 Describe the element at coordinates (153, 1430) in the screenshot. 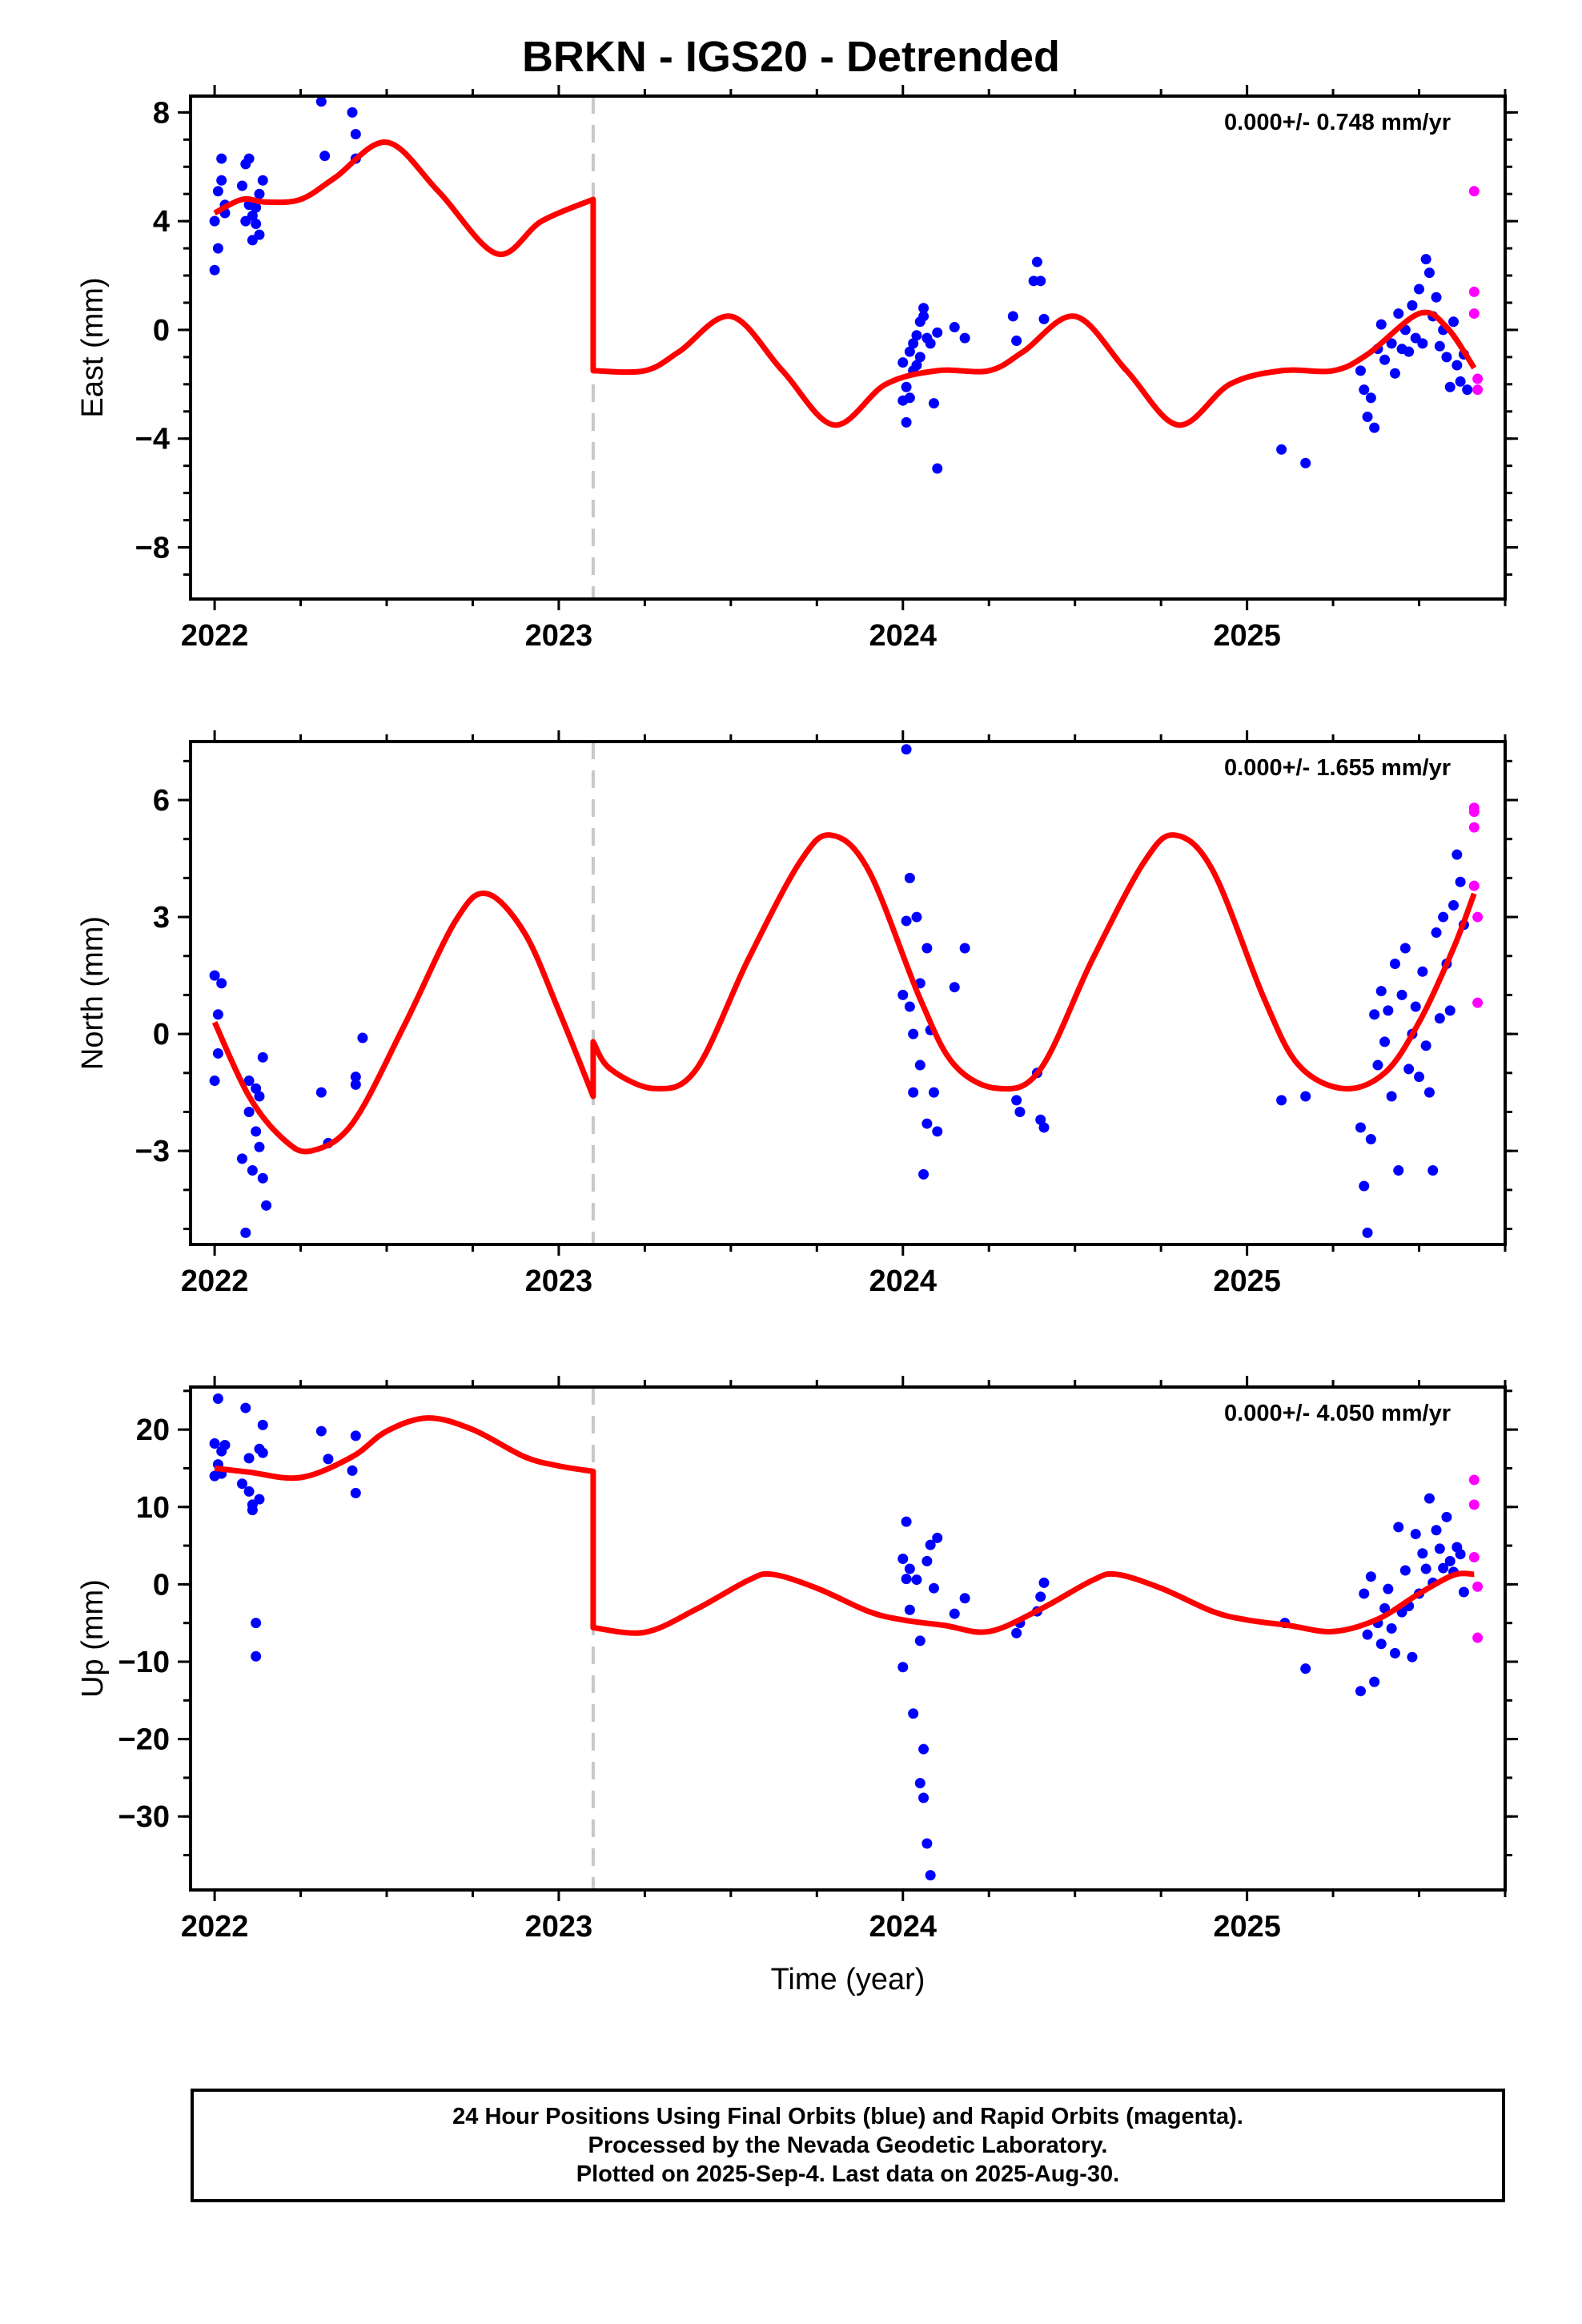

I see `chart-3-y-tick-label: 20` at that location.